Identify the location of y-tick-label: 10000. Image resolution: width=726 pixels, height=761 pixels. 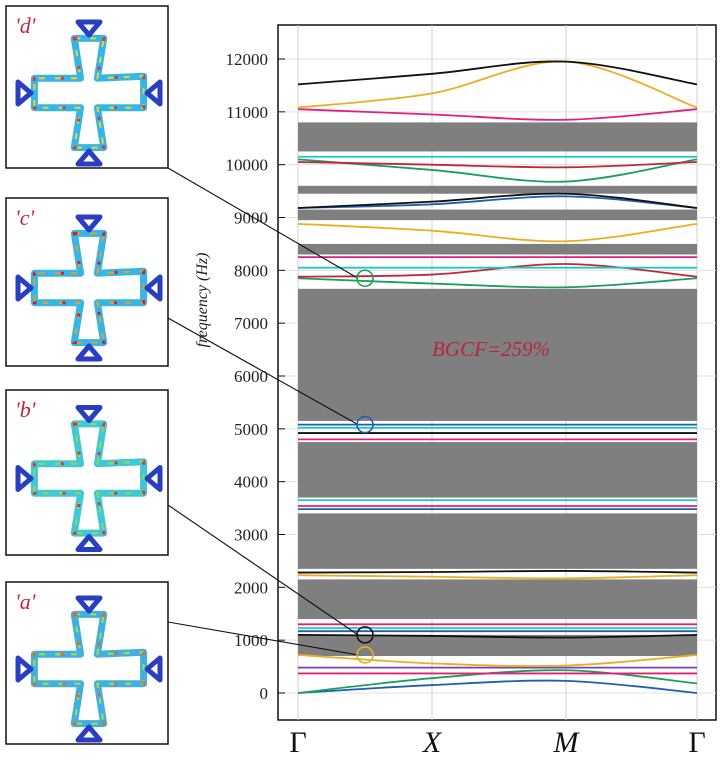
(247, 165).